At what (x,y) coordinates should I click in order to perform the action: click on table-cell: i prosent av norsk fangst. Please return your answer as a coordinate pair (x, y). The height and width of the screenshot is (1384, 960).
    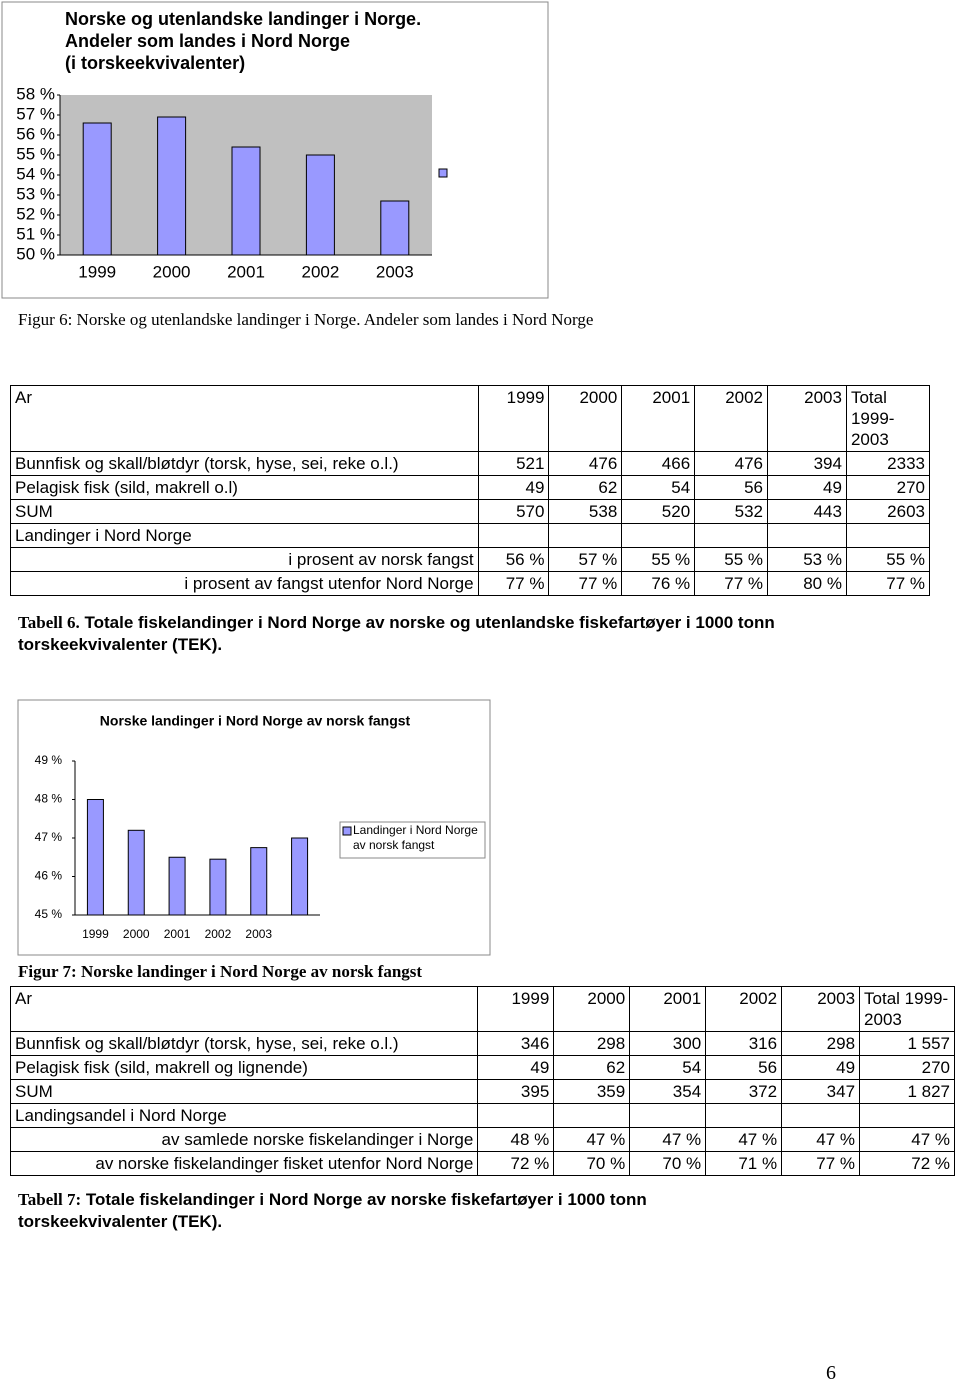
    Looking at the image, I should click on (244, 559).